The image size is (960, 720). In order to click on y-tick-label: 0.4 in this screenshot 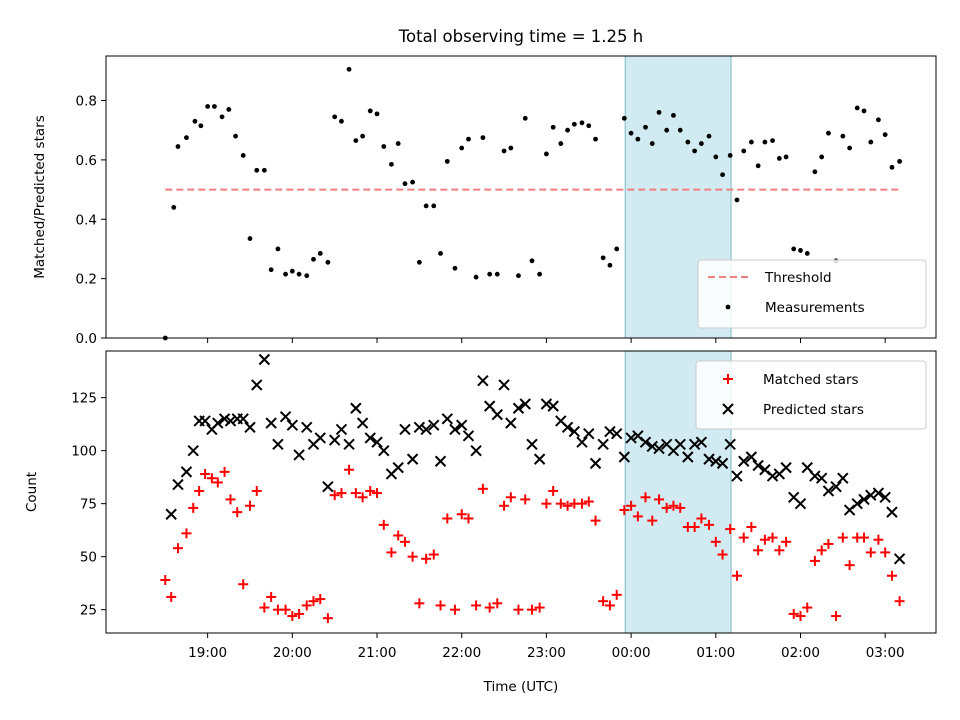, I will do `click(86, 220)`.